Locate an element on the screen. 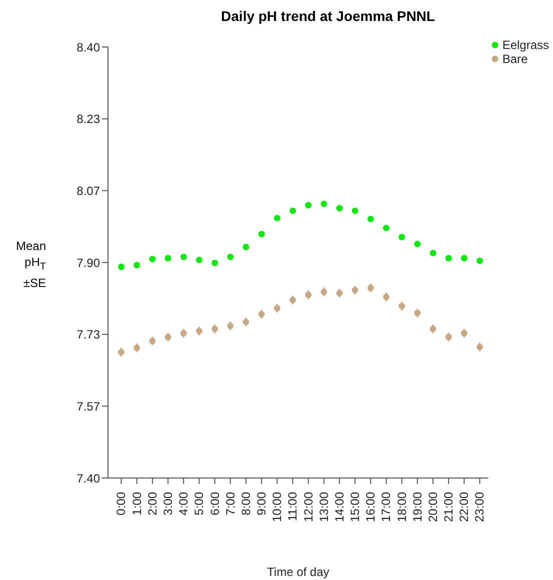 The height and width of the screenshot is (580, 553). y-tick-label: 8.40 is located at coordinates (88, 47).